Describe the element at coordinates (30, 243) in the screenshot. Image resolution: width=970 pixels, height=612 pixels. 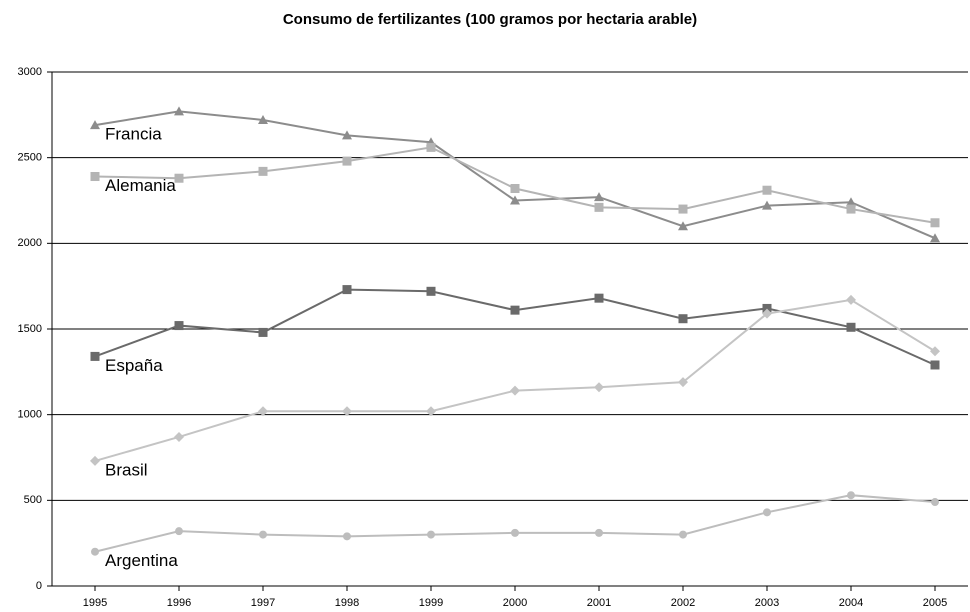
I see `y-tick-label: 2000` at that location.